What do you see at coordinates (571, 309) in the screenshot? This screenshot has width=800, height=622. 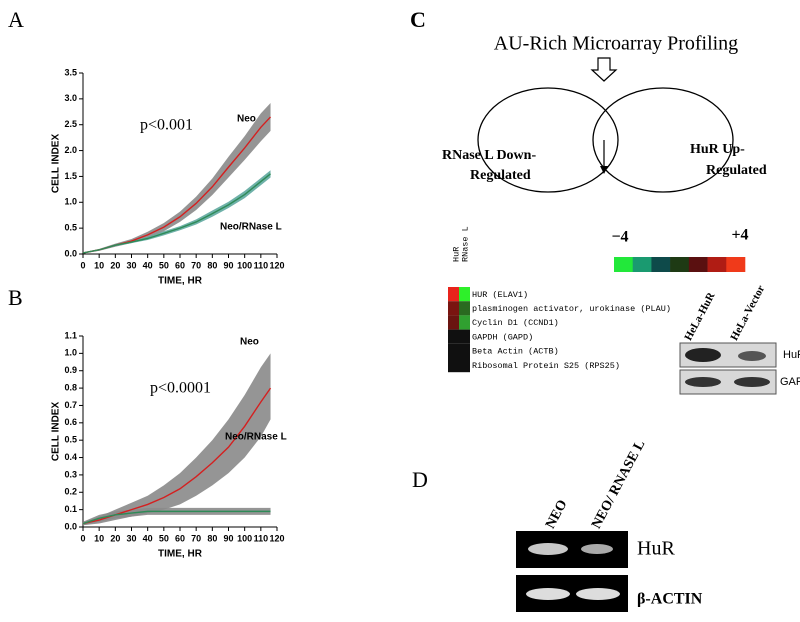 I see `gene-label: plasminogen activator, urokinase (PLAU)` at bounding box center [571, 309].